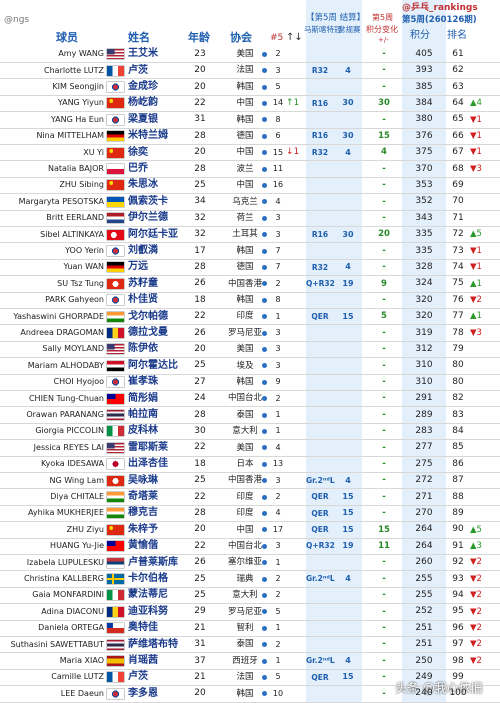 The image size is (500, 703). Describe the element at coordinates (458, 545) in the screenshot. I see `rank: 91` at that location.